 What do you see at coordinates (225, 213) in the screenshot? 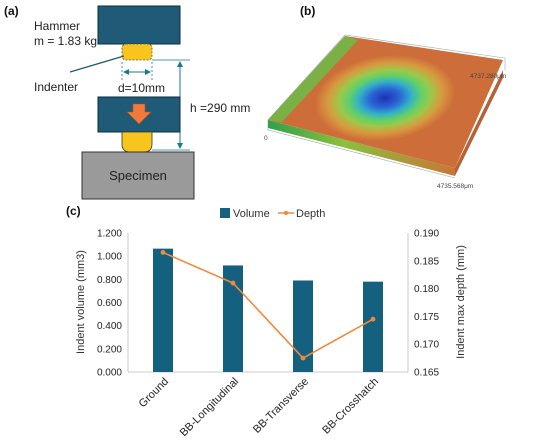
I see `legend-swatch-volume` at bounding box center [225, 213].